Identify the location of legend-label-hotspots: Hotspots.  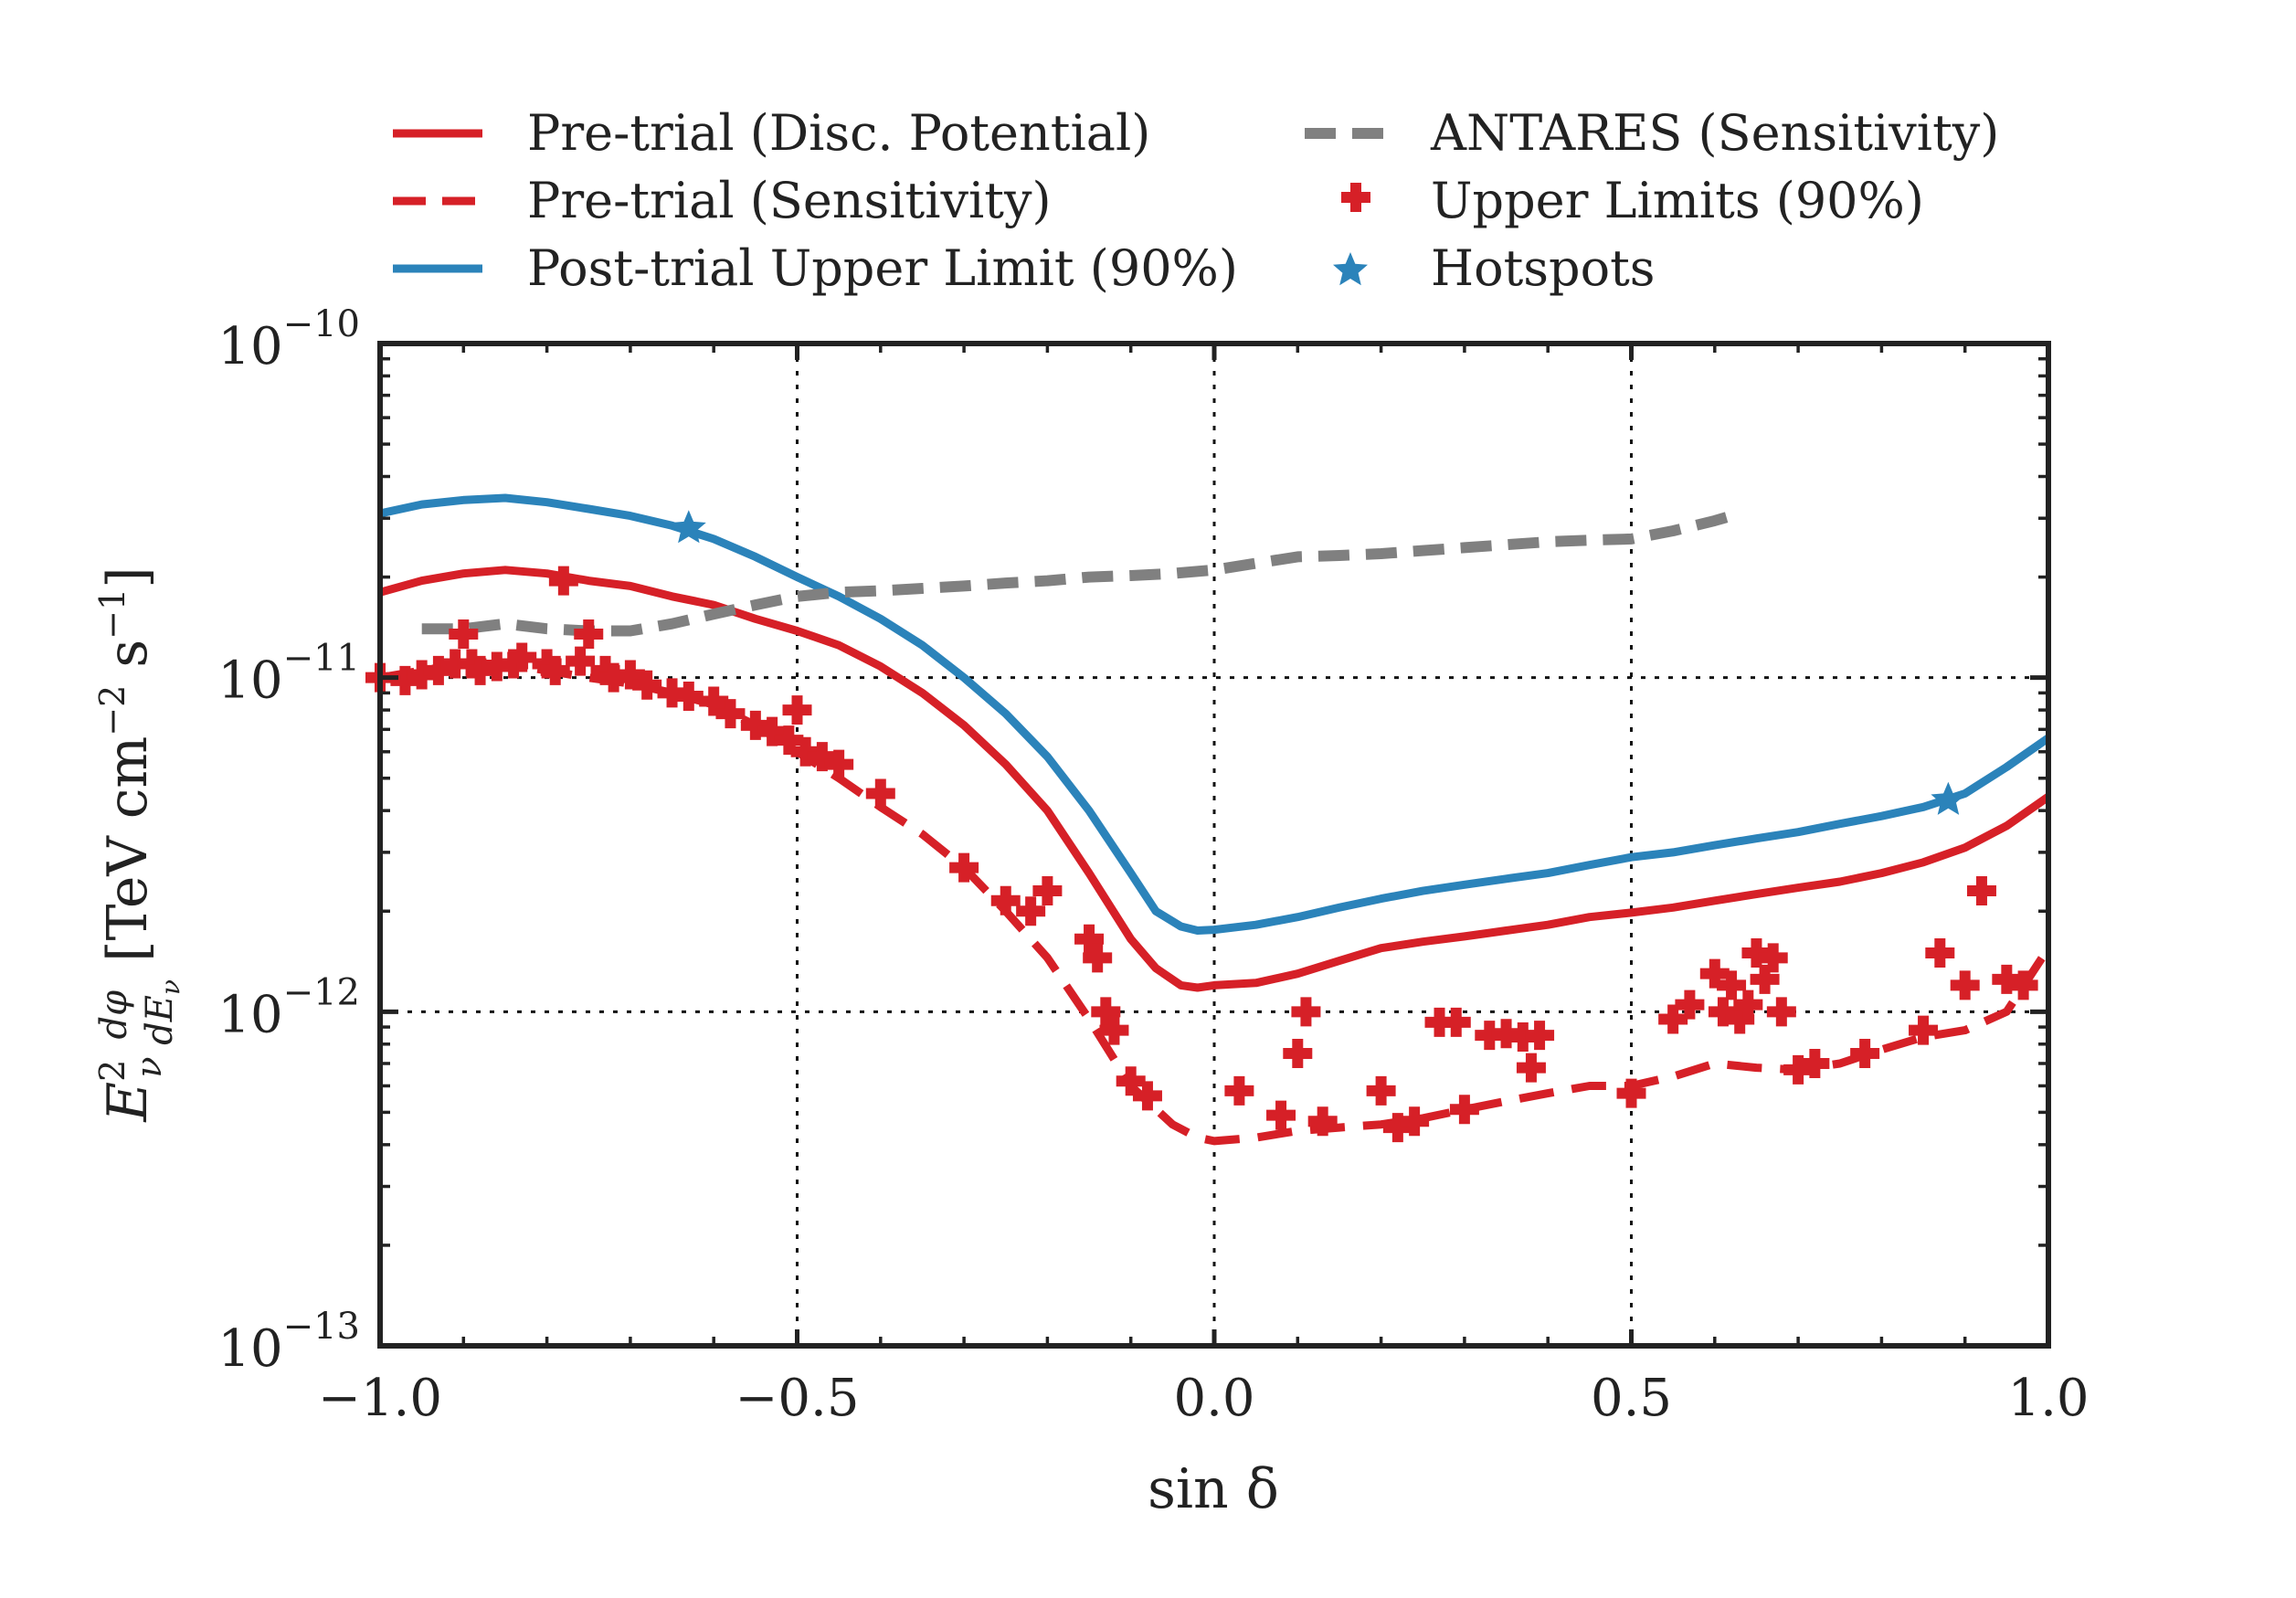
(1543, 268).